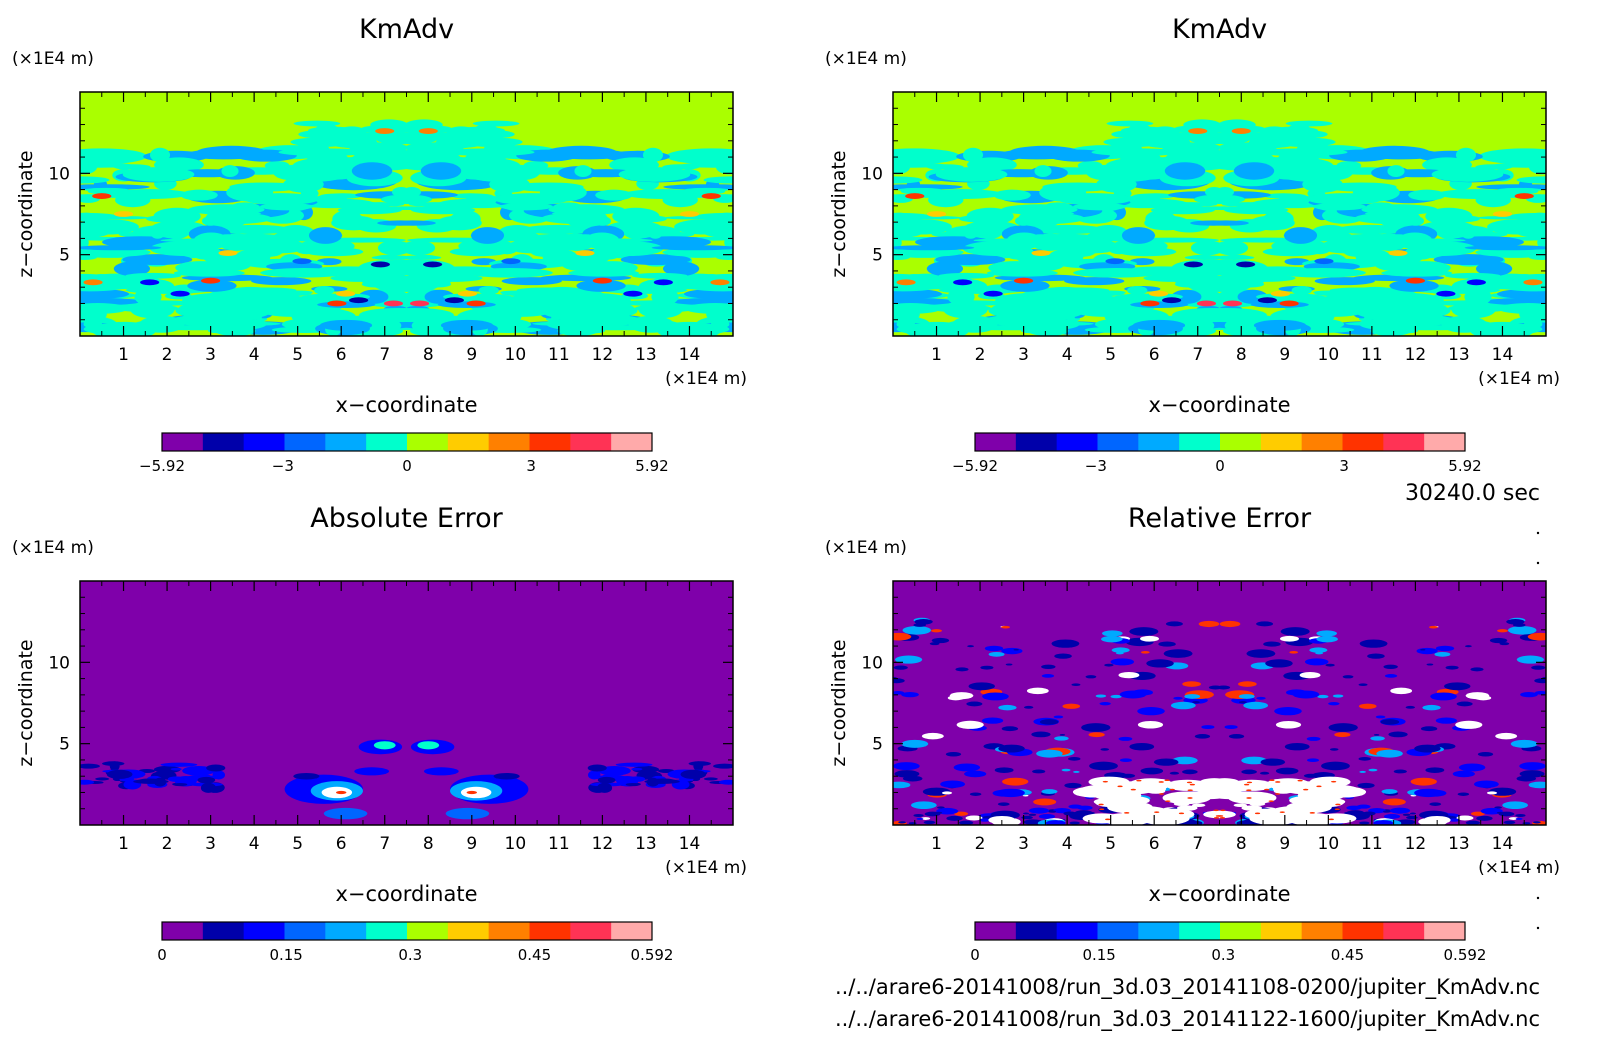 Image resolution: width=1604 pixels, height=1054 pixels. I want to click on chart-title: Relative Error, so click(1220, 518).